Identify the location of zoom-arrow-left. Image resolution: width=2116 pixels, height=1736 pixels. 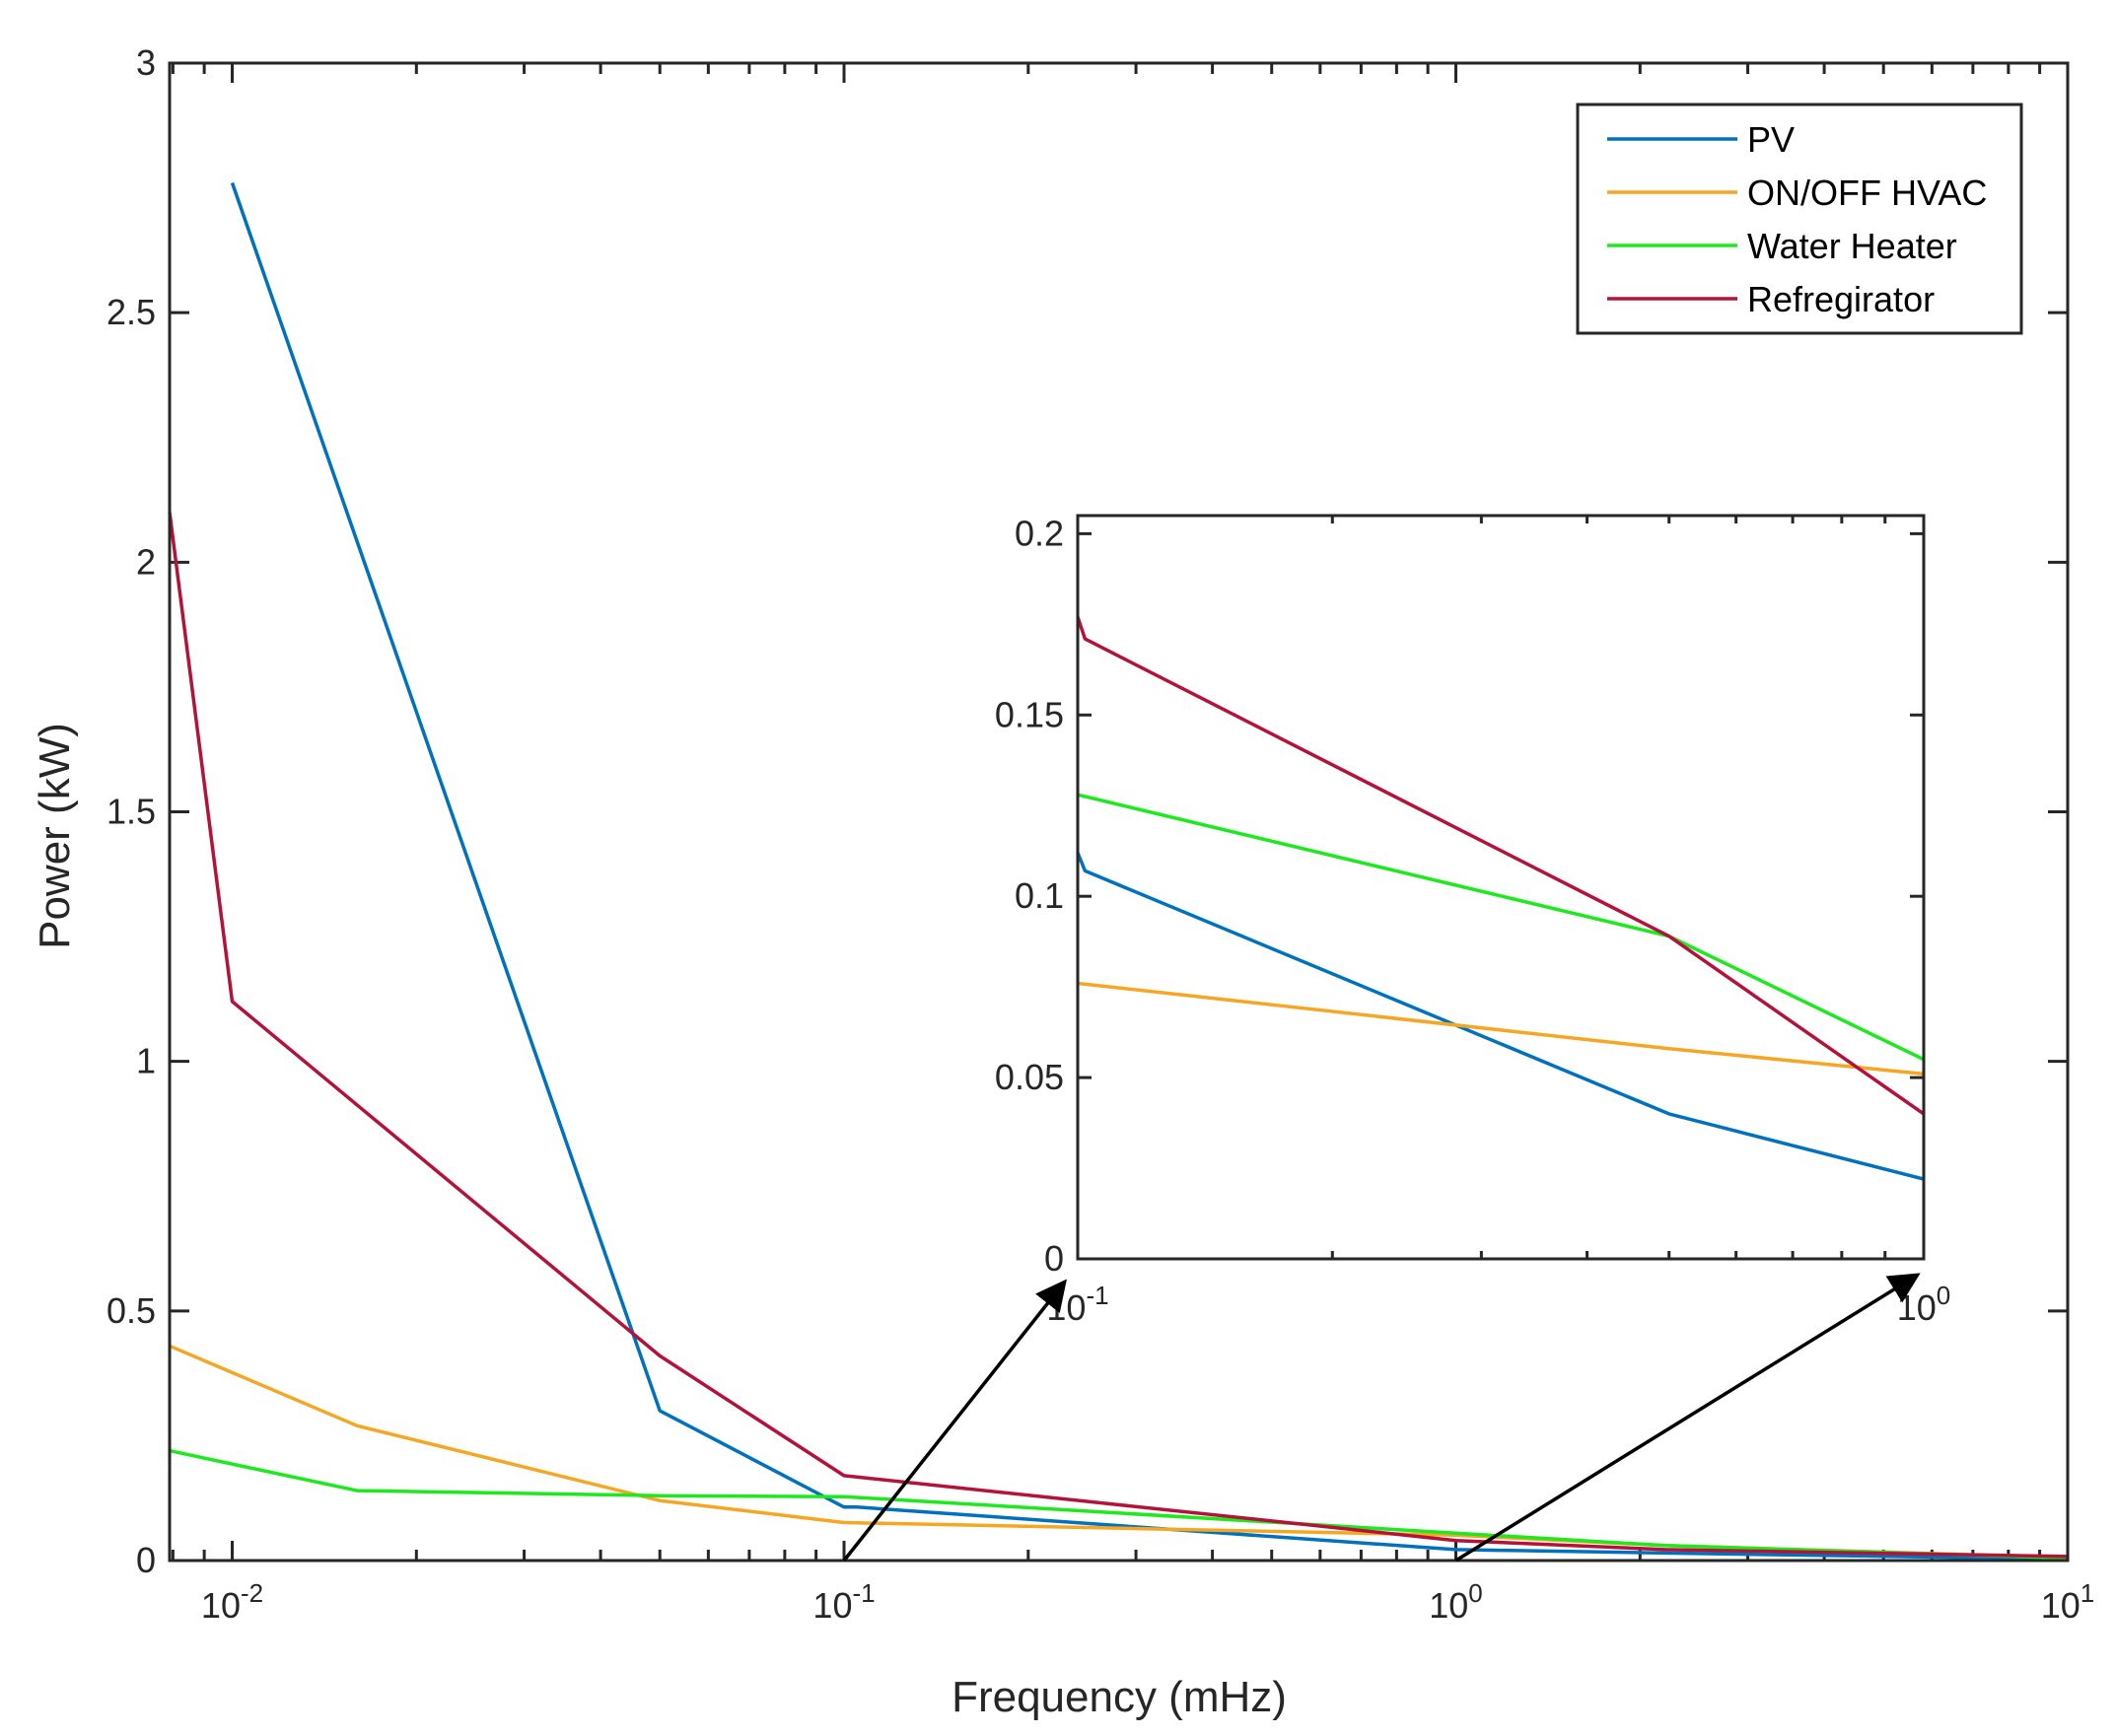
(955, 1420).